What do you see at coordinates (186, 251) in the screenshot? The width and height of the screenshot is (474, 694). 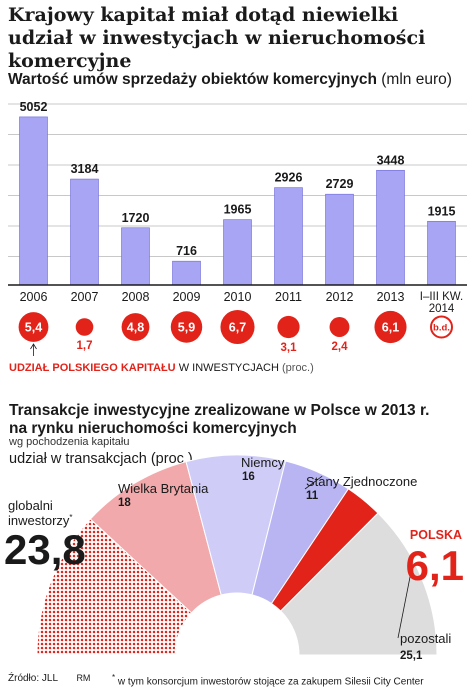 I see `bar-value-label: 716` at bounding box center [186, 251].